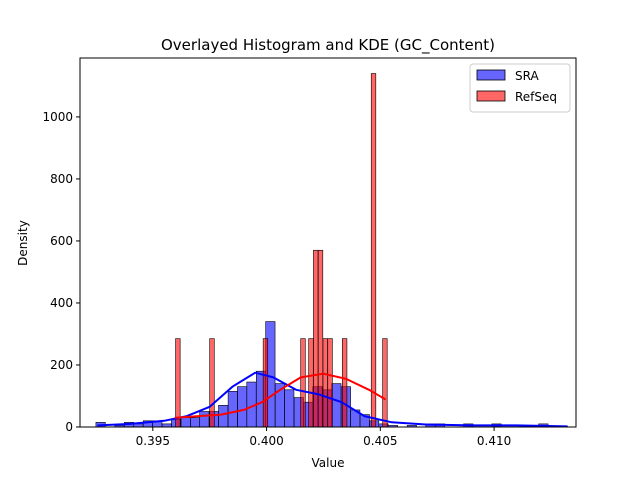 This screenshot has height=480, width=640. I want to click on y-tick-label: 800, so click(61, 179).